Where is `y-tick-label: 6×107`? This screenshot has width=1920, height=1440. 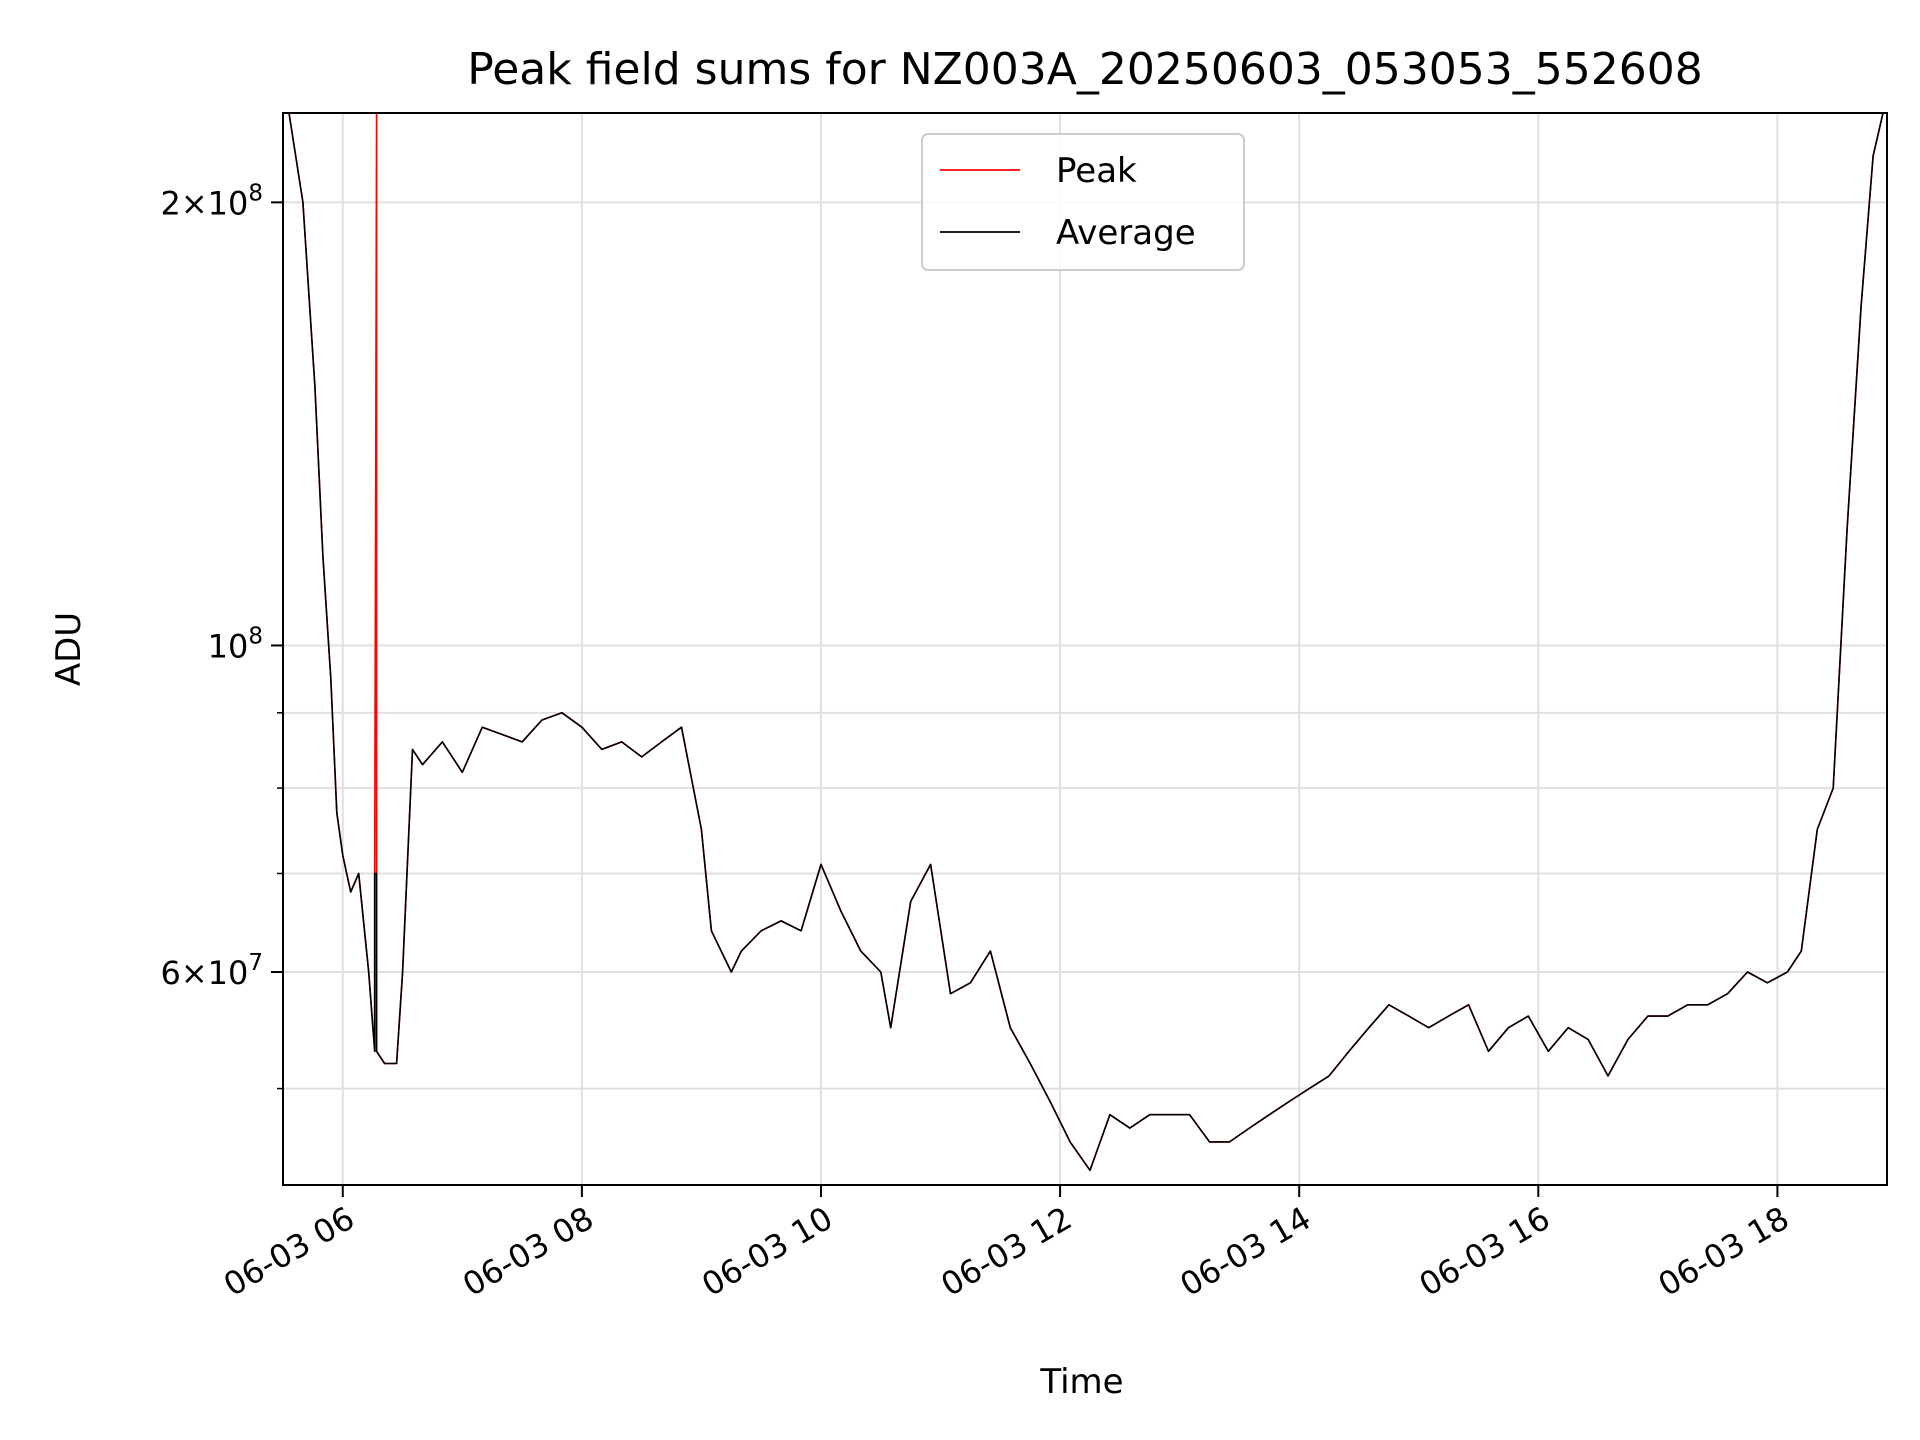 y-tick-label: 6×107 is located at coordinates (211, 971).